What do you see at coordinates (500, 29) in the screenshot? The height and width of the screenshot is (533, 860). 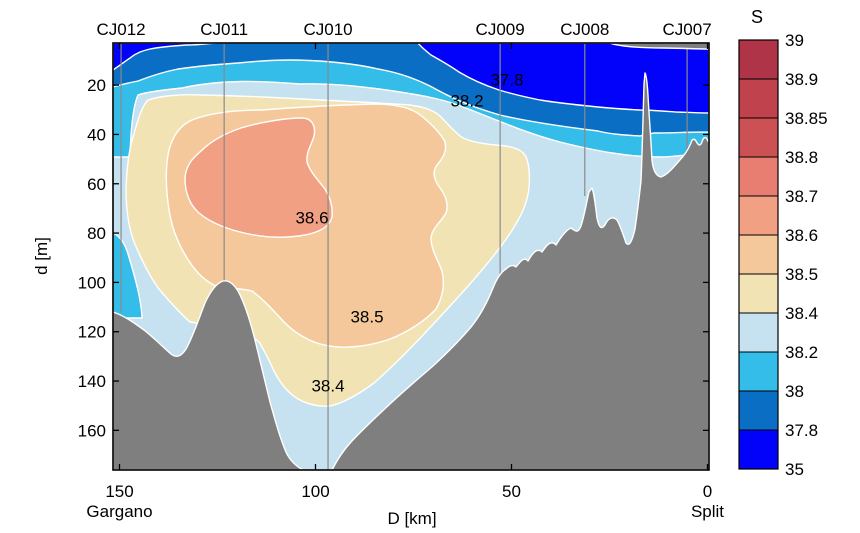 I see `station-label-CJ009: CJ009` at bounding box center [500, 29].